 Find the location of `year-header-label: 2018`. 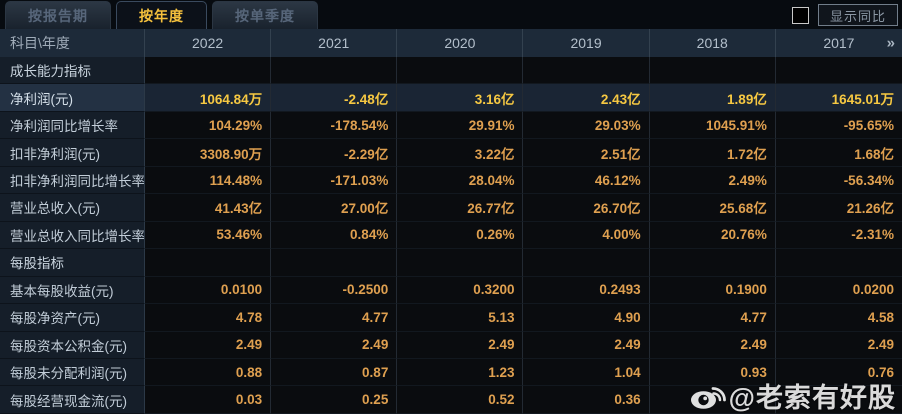

year-header-label: 2018 is located at coordinates (712, 43).